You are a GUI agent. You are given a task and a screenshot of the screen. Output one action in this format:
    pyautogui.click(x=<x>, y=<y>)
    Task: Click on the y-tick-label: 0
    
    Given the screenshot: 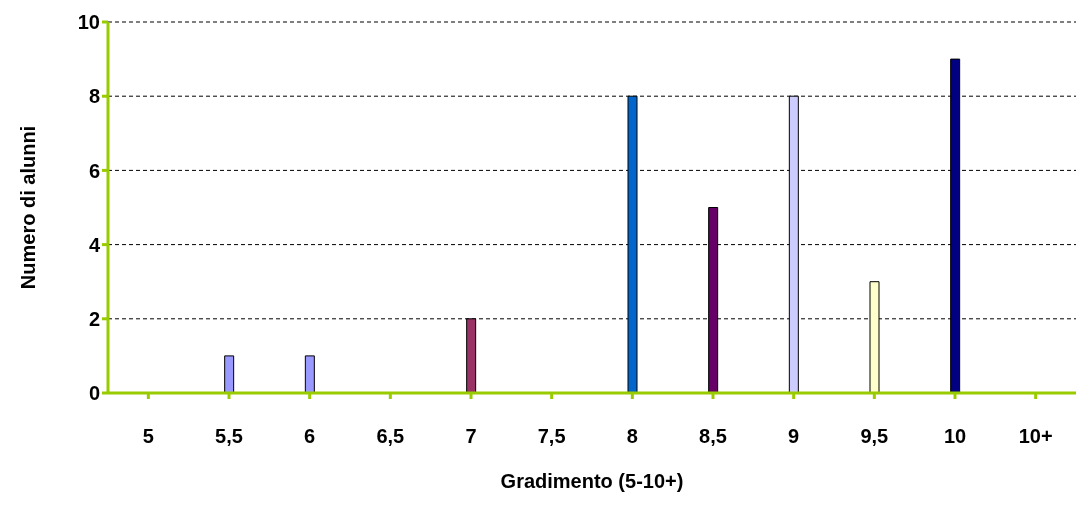 What is the action you would take?
    pyautogui.click(x=94, y=393)
    